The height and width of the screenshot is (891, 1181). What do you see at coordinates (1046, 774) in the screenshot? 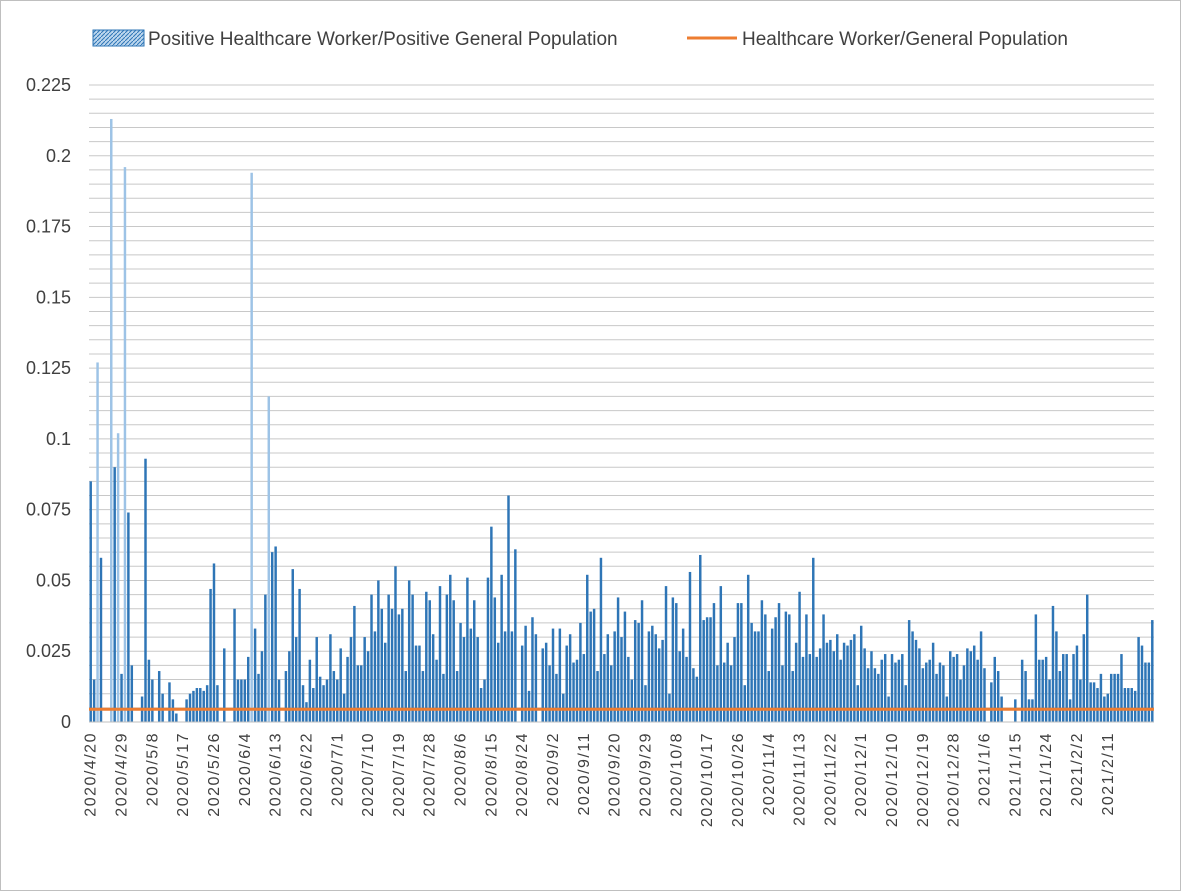
I see `x-tick-label: 2021/1/24` at bounding box center [1046, 774].